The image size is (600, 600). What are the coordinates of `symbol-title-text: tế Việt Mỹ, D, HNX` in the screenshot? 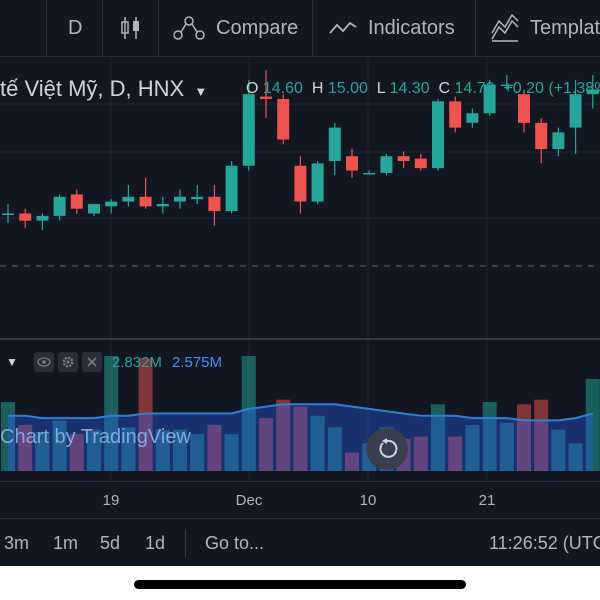 It's located at (92, 88).